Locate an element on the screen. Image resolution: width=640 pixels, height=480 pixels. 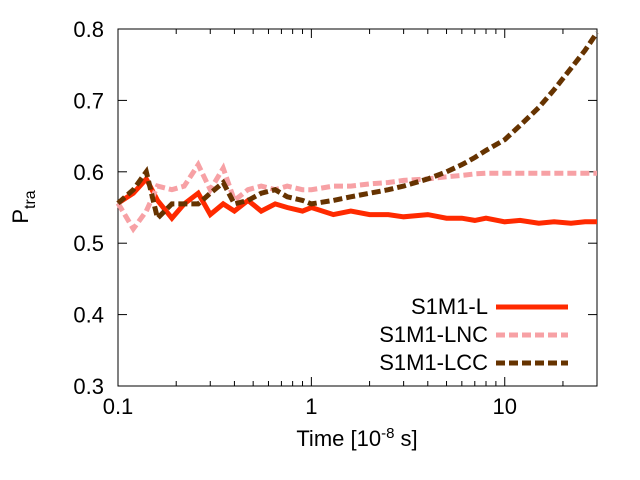
x-axis-label: Time [10-8 s] is located at coordinates (356, 438).